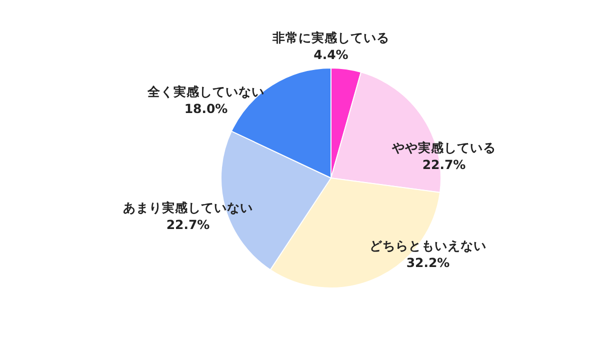 The width and height of the screenshot is (600, 359). I want to click on slice-label: 全く実感していない, so click(205, 91).